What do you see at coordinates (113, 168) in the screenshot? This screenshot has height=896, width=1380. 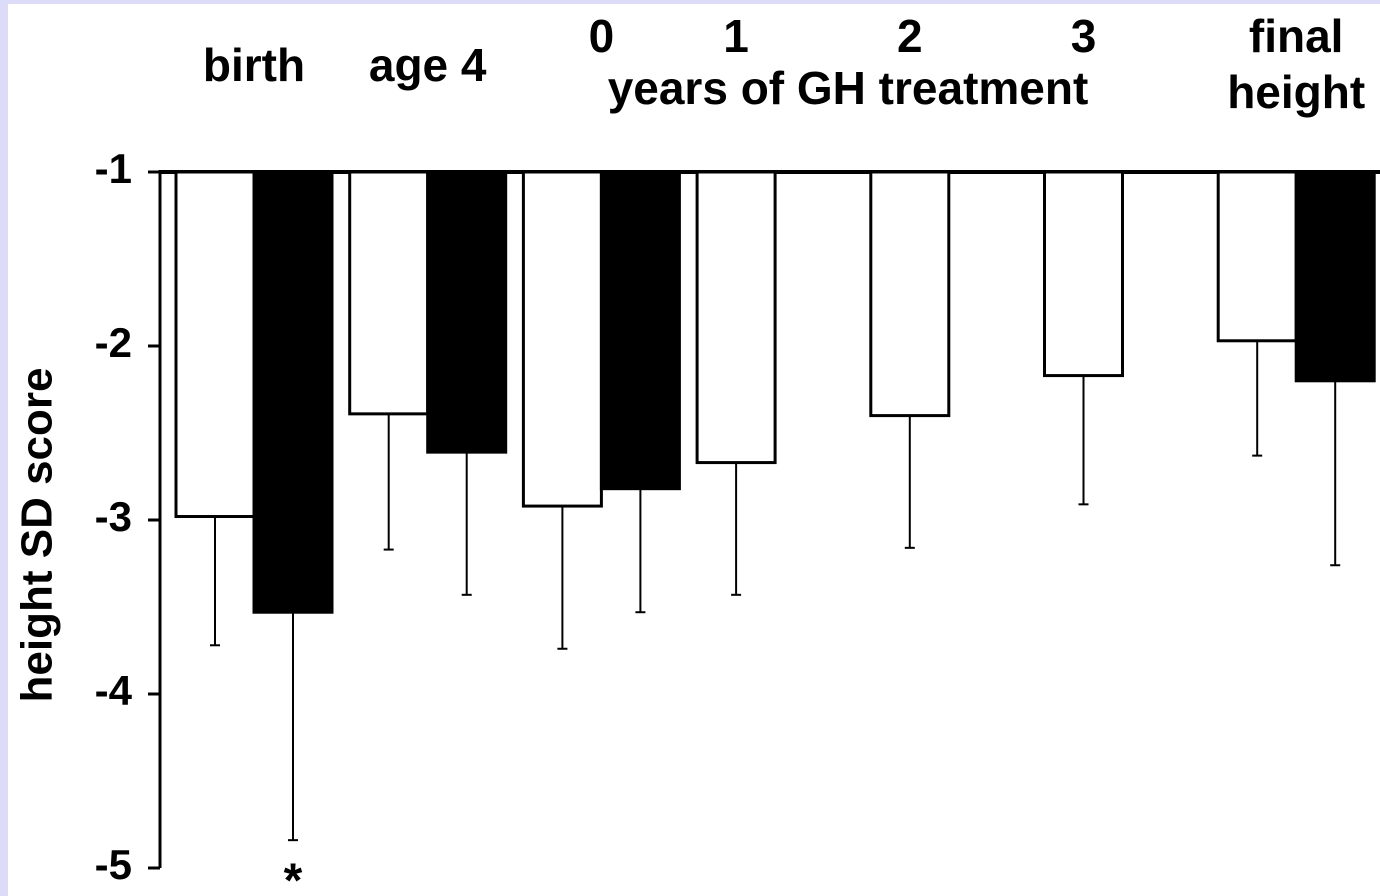 I see `y-tick-label: -1` at bounding box center [113, 168].